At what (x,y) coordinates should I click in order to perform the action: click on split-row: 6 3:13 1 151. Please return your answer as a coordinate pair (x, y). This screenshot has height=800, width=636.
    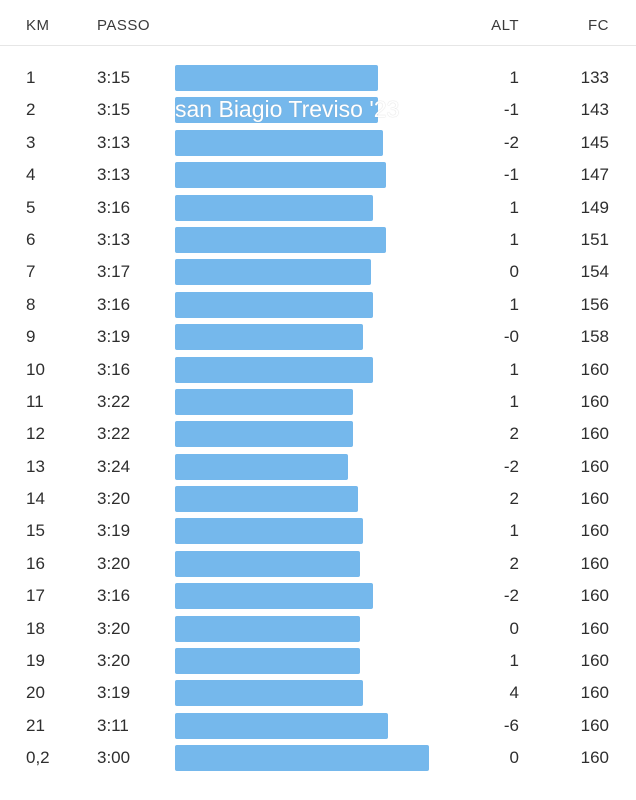
    Looking at the image, I should click on (318, 240).